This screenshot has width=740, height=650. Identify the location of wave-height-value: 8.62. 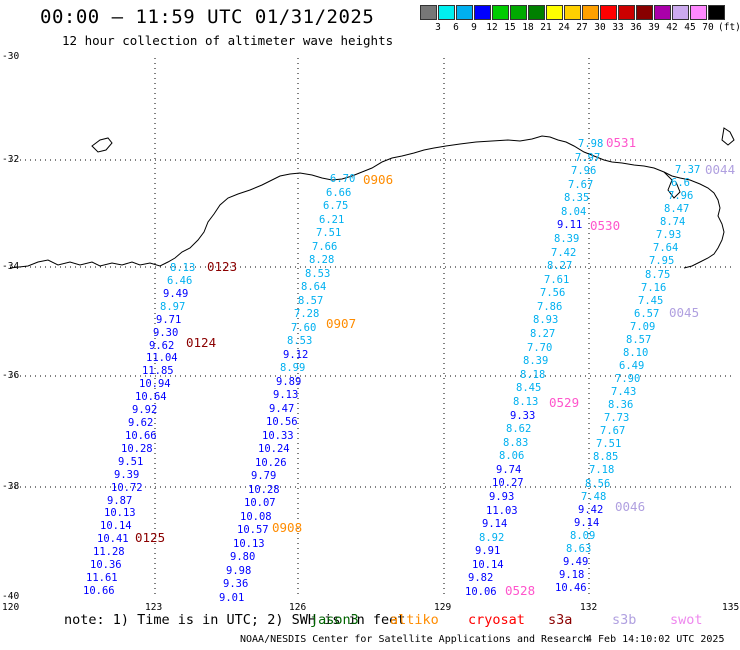
(519, 429).